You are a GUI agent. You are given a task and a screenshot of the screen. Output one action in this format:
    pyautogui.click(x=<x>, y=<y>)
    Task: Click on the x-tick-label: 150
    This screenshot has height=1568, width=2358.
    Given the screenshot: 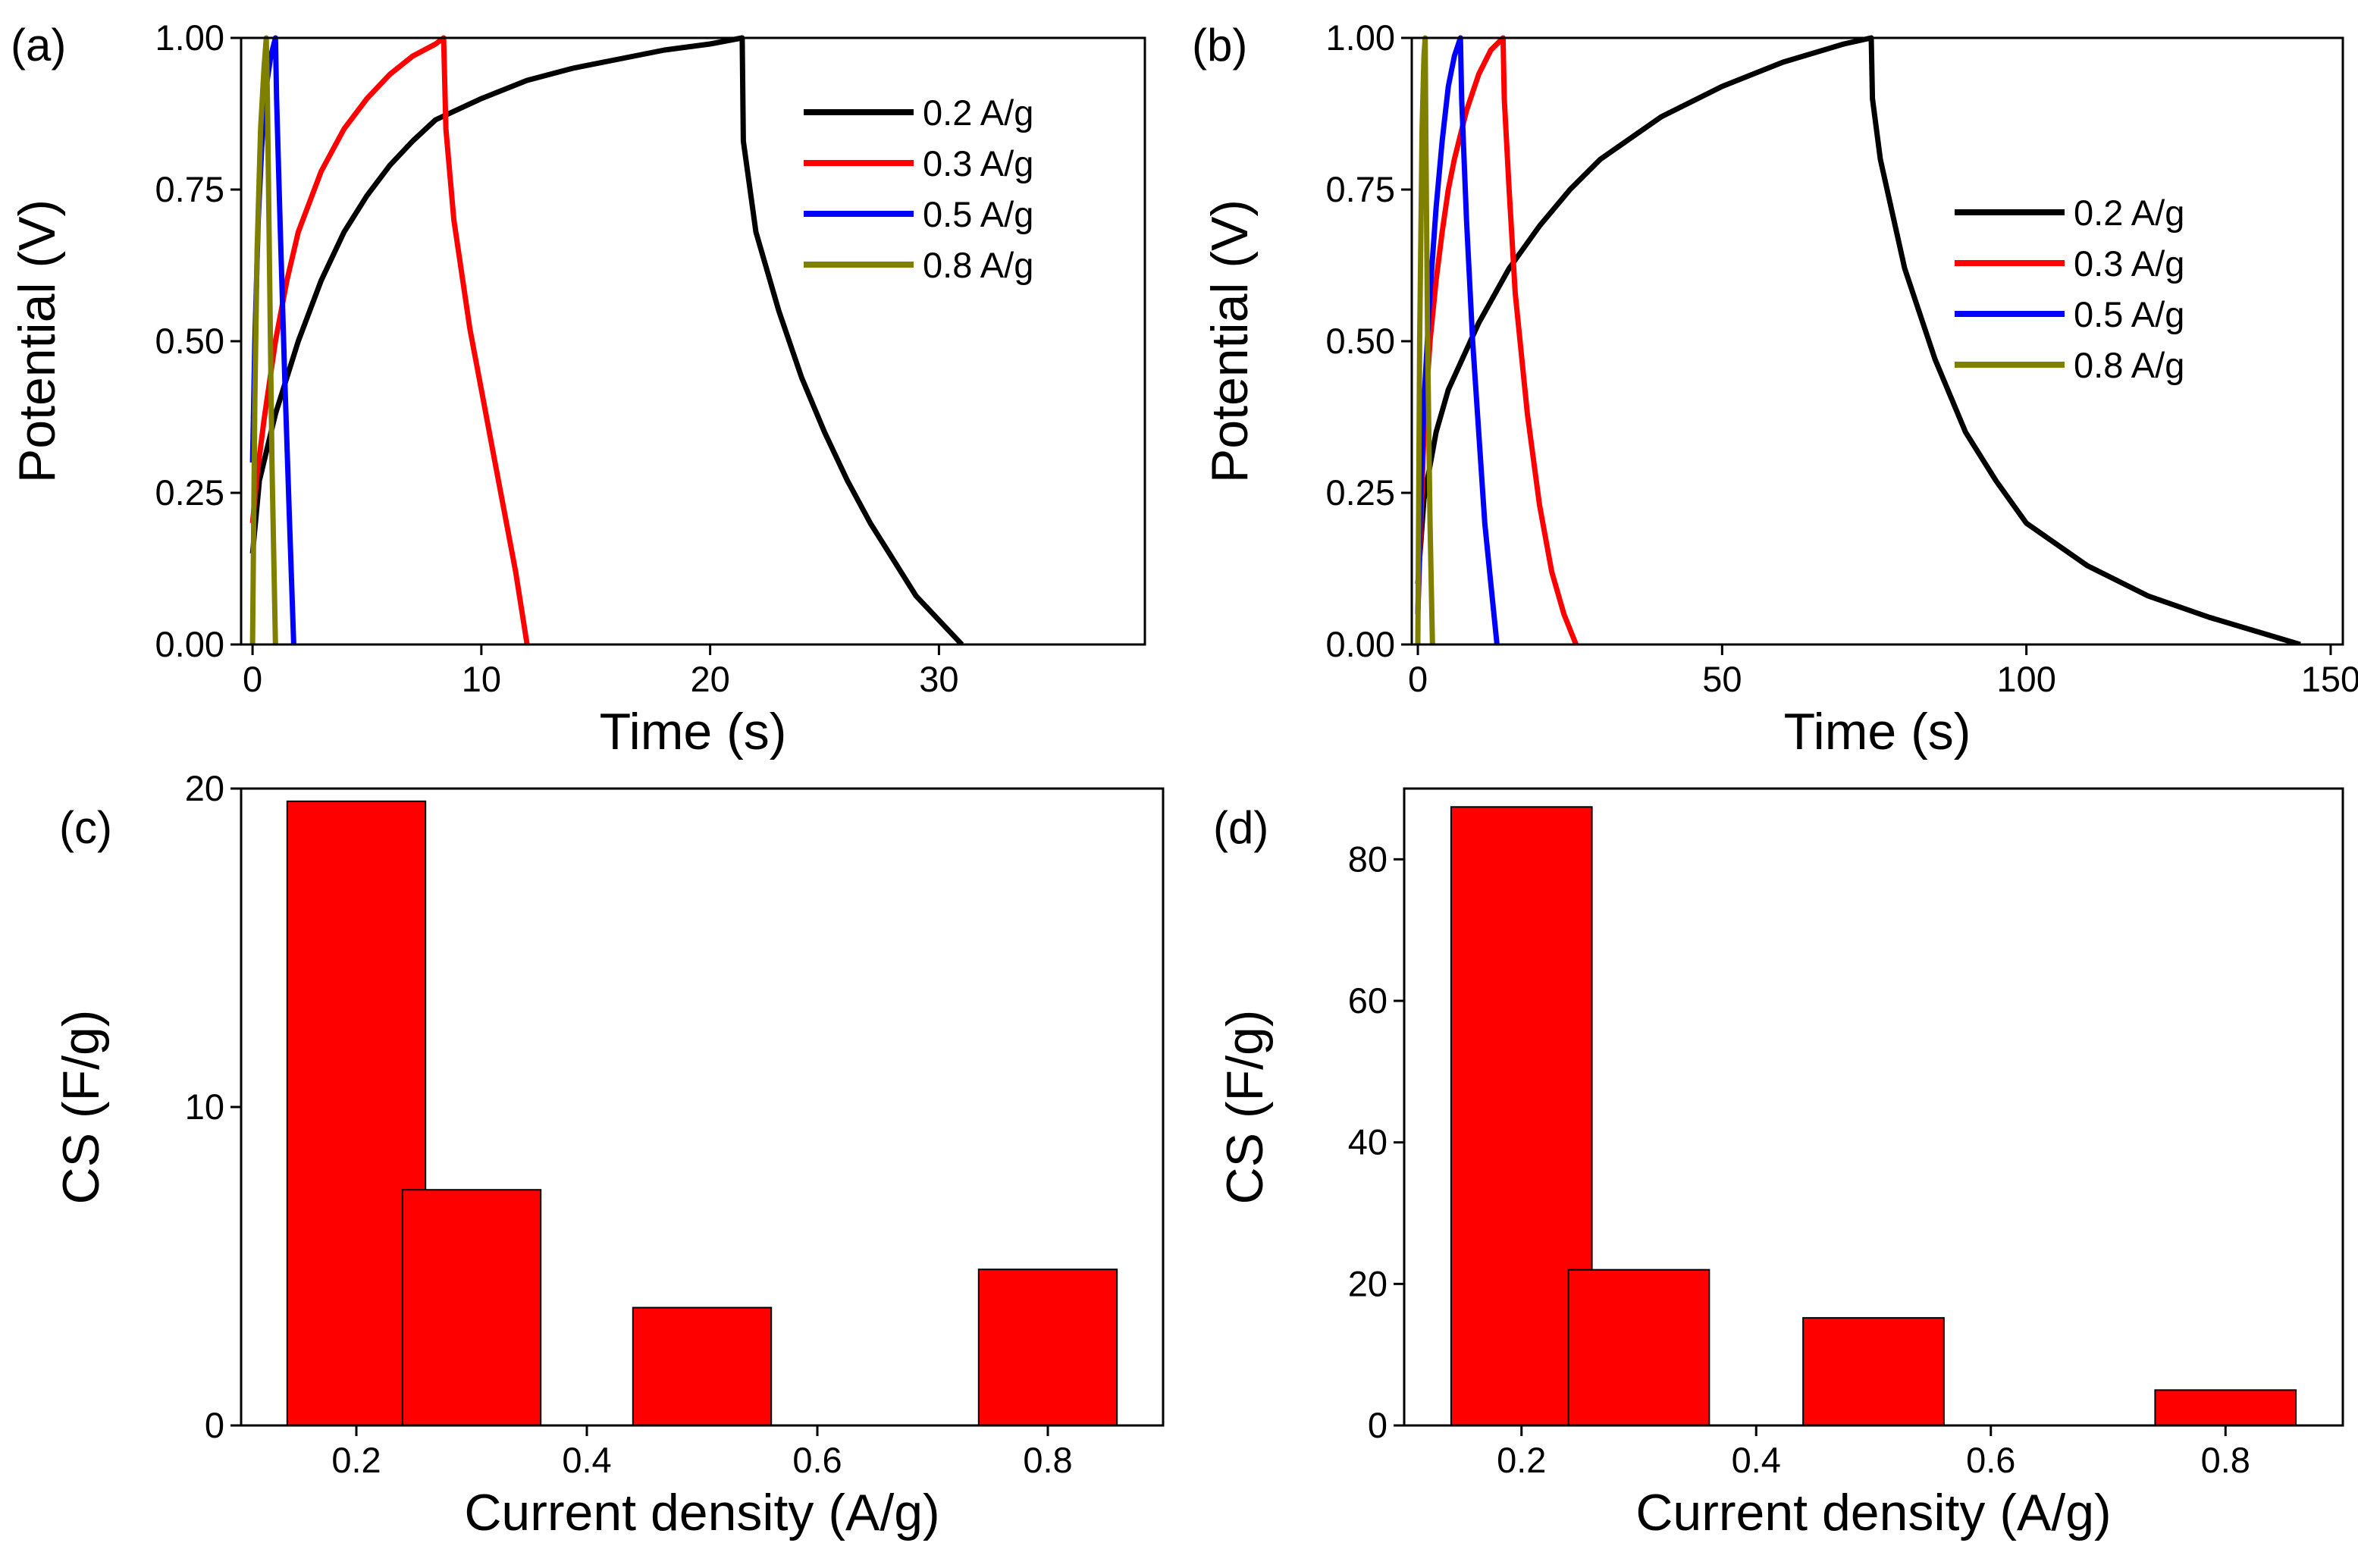 What is the action you would take?
    pyautogui.click(x=2329, y=679)
    